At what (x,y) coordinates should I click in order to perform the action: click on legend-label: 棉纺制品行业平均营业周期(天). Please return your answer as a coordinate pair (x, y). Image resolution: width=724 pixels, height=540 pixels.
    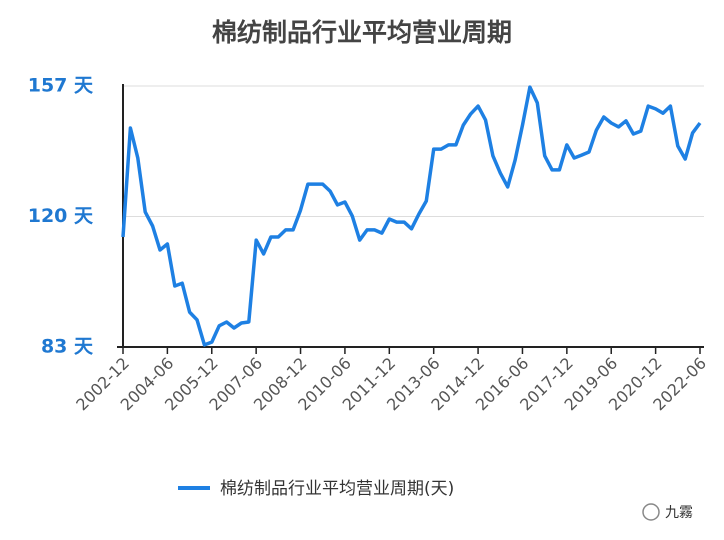
    Looking at the image, I should click on (337, 489).